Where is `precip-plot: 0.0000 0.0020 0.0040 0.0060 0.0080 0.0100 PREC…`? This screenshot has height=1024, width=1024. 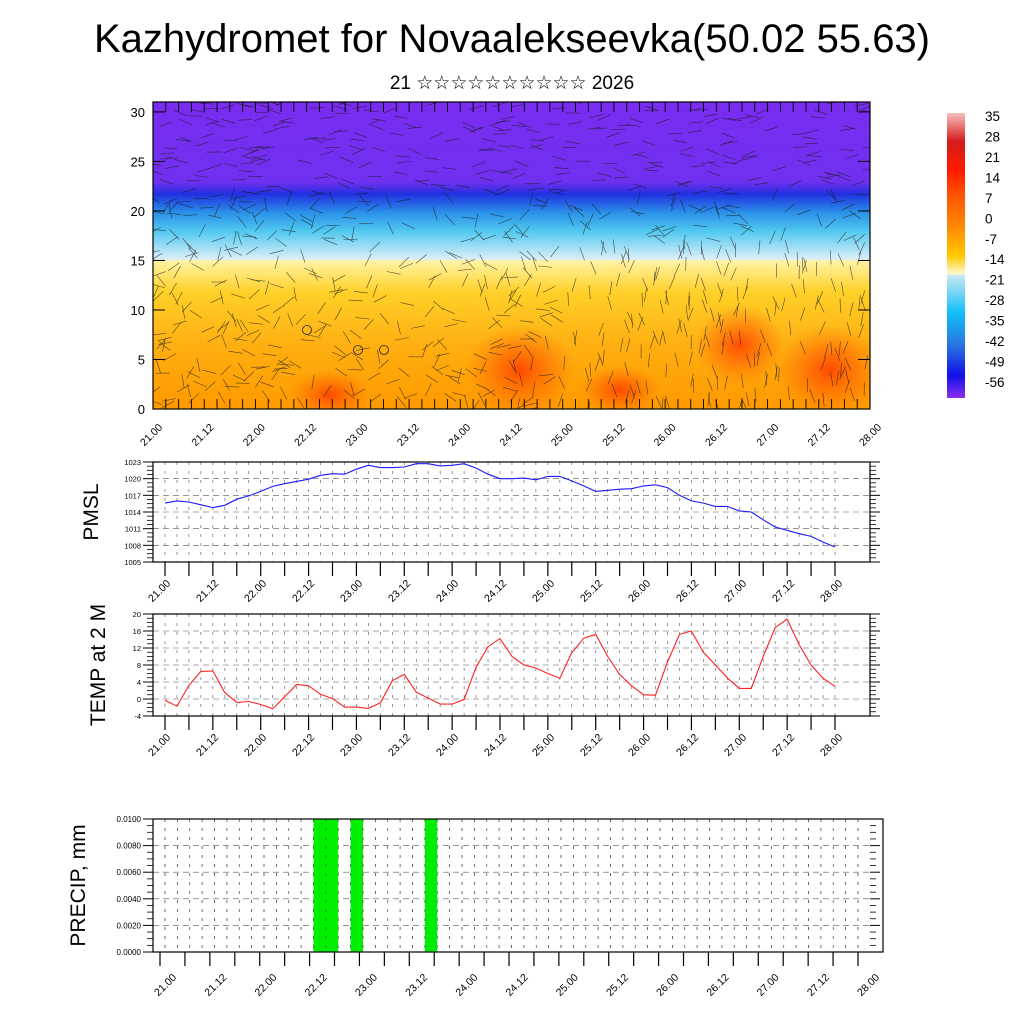 precip-plot: 0.0000 0.0020 0.0040 0.0060 0.0080 0.0100 PREC… is located at coordinates (475, 907).